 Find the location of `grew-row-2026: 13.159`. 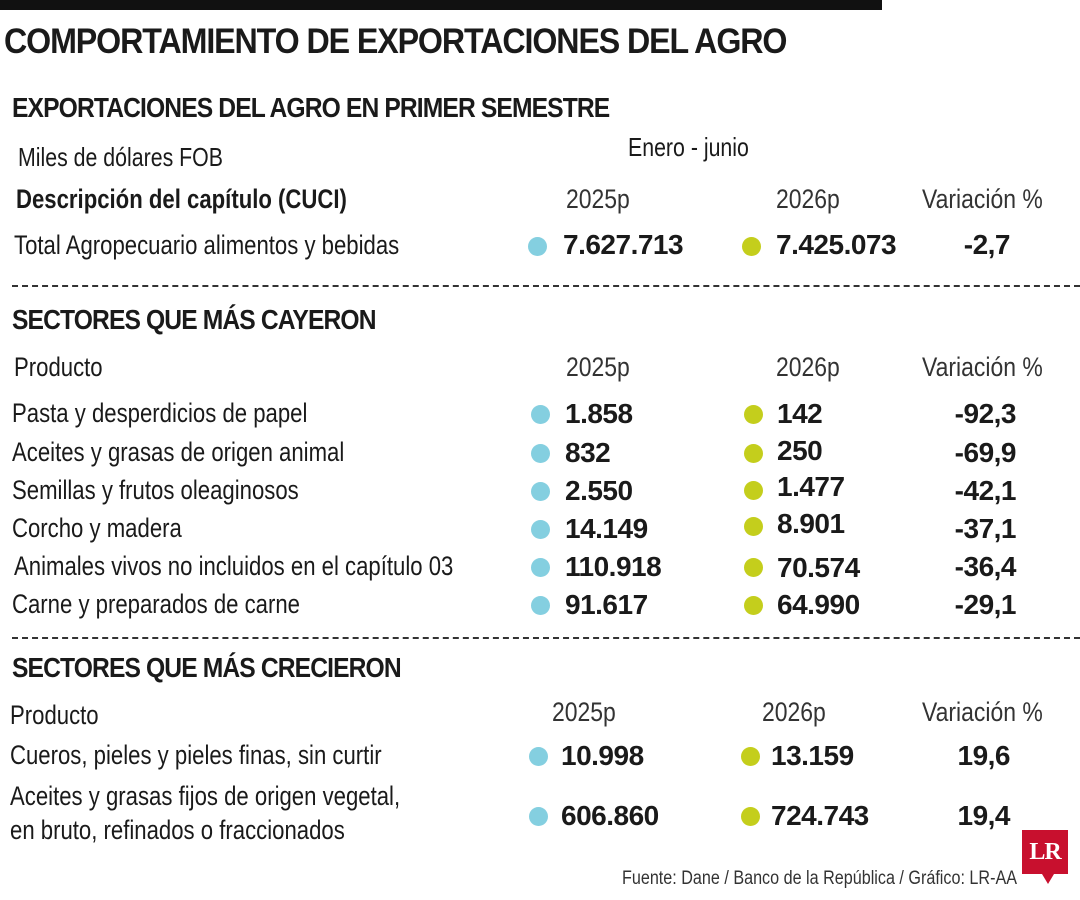

grew-row-2026: 13.159 is located at coordinates (812, 755).